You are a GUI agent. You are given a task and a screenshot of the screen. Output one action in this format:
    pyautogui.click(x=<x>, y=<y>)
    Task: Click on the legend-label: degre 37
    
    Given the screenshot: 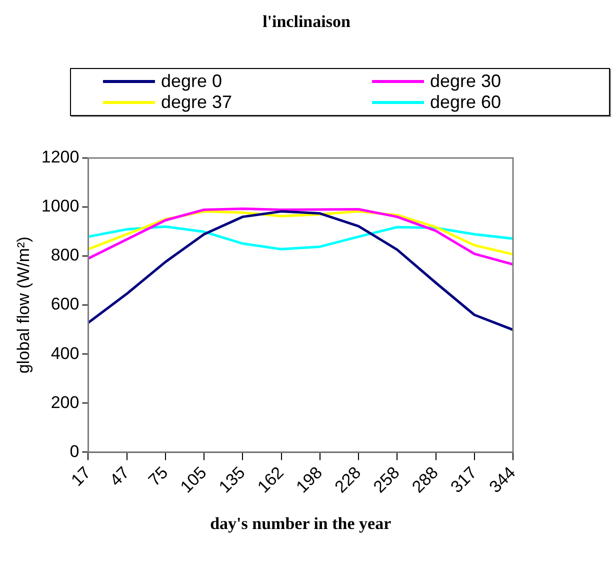 What is the action you would take?
    pyautogui.click(x=196, y=102)
    